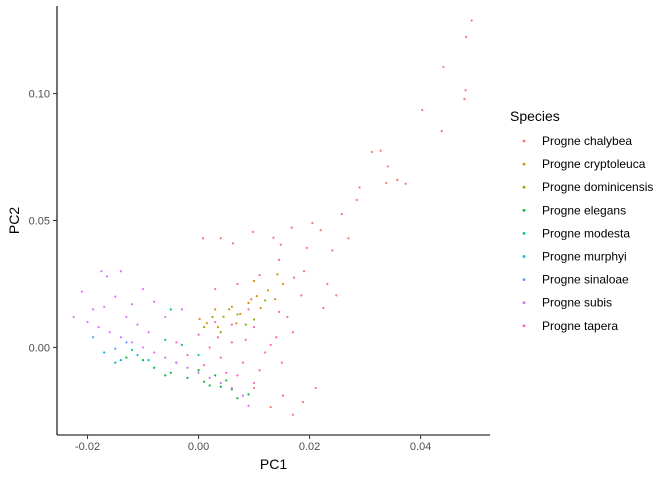 The width and height of the screenshot is (672, 480). Describe the element at coordinates (587, 141) in the screenshot. I see `legend-label: Progne chalybea` at that location.